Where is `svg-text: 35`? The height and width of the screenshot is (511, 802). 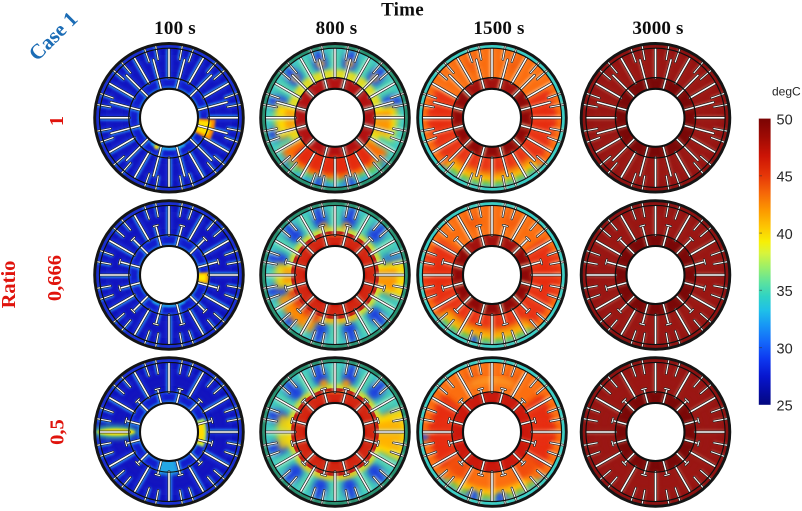
svg-text: 35 is located at coordinates (785, 292).